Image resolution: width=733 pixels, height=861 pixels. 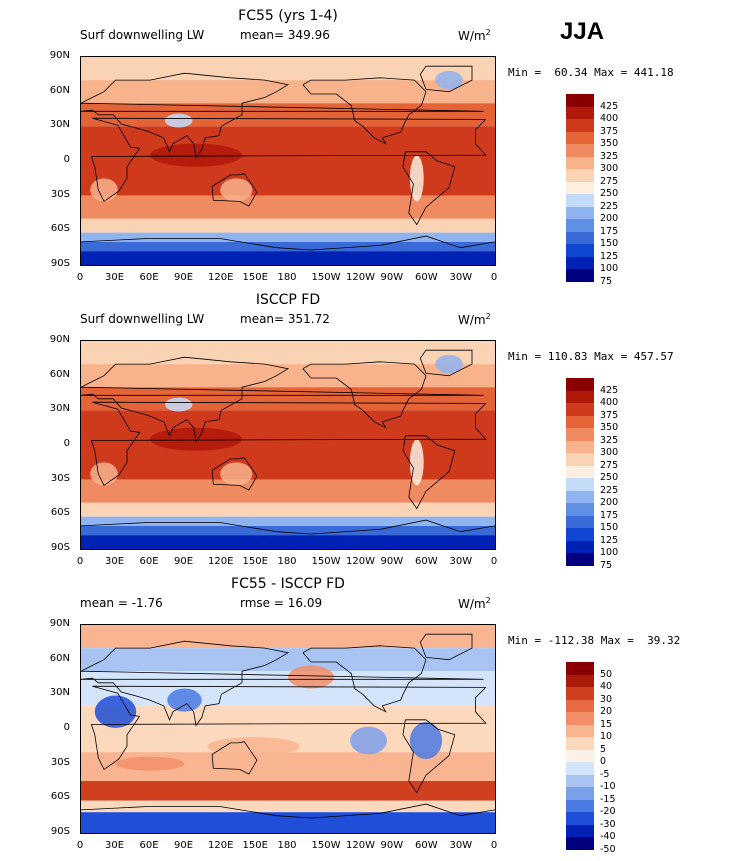 What do you see at coordinates (608, 811) in the screenshot?
I see `colorbar-label: -20` at bounding box center [608, 811].